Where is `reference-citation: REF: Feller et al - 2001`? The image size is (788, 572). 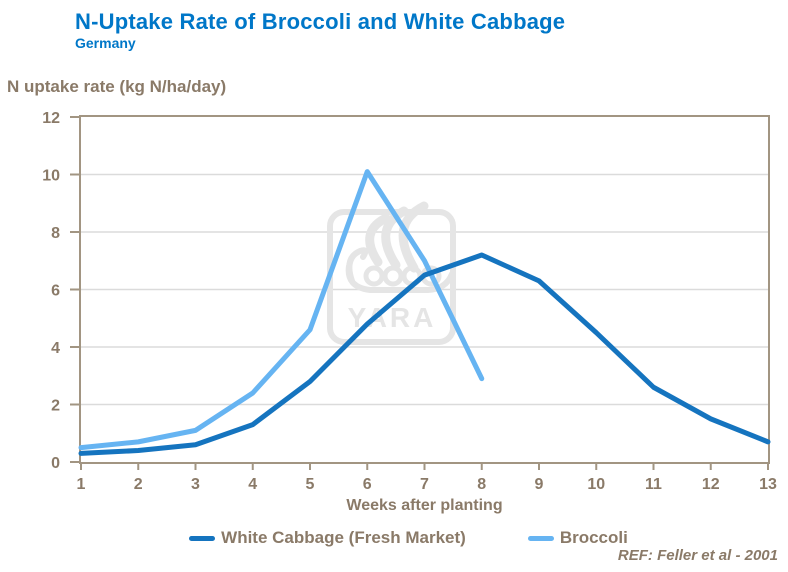 reference-citation: REF: Feller et al - 2001 is located at coordinates (697, 555).